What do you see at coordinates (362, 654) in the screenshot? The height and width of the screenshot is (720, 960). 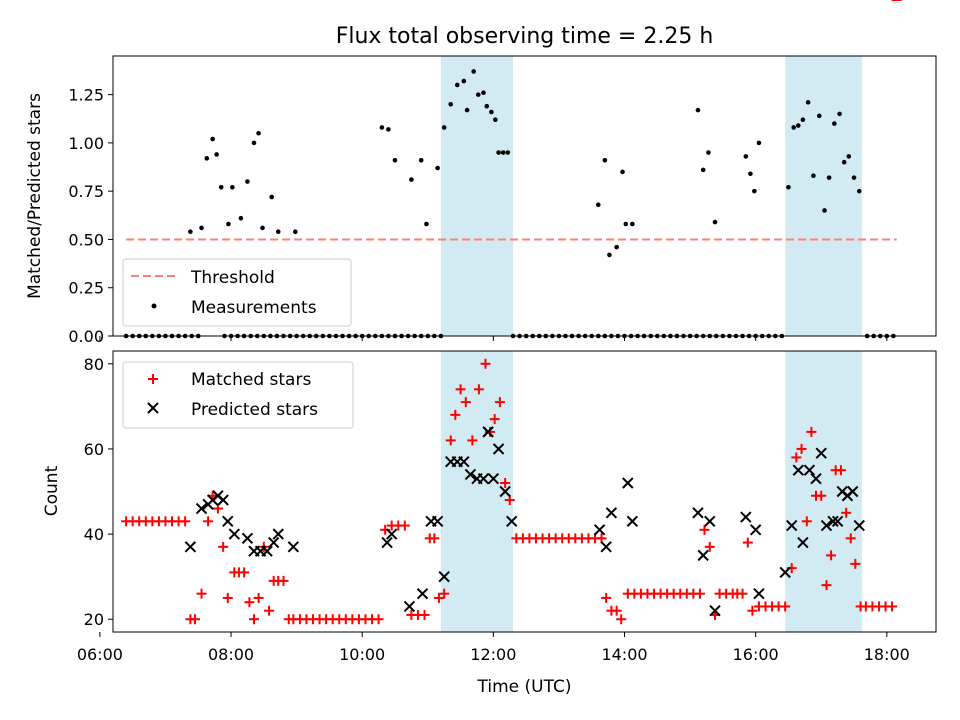 I see `bottom-x-tick-label: 10:00` at bounding box center [362, 654].